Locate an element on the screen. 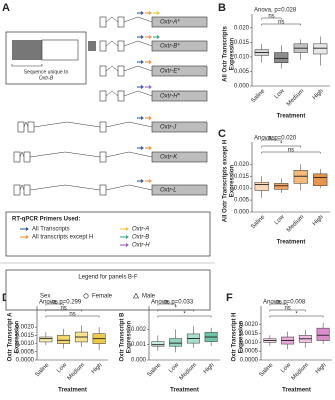  transcript-label: Oxtr-E* is located at coordinates (170, 72).